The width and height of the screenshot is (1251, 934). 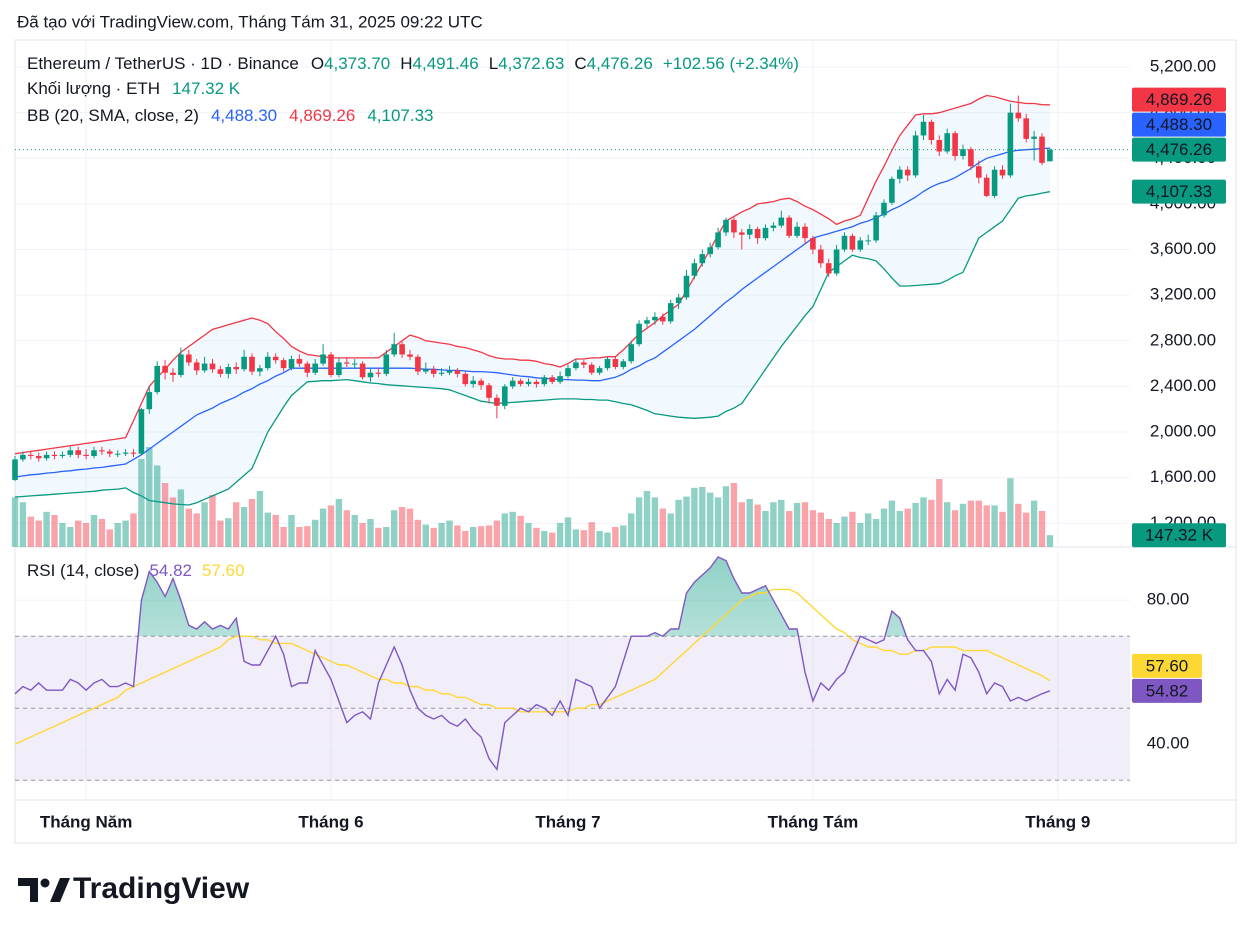 What do you see at coordinates (1183, 248) in the screenshot?
I see `y-tick-label: 3,600.00` at bounding box center [1183, 248].